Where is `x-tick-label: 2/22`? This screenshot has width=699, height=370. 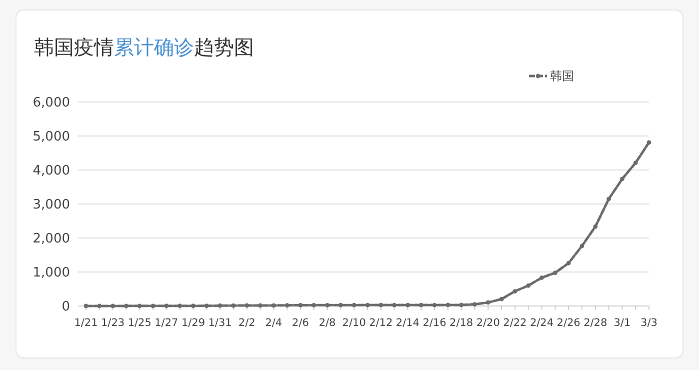
x-tick-label: 2/22 is located at coordinates (515, 323).